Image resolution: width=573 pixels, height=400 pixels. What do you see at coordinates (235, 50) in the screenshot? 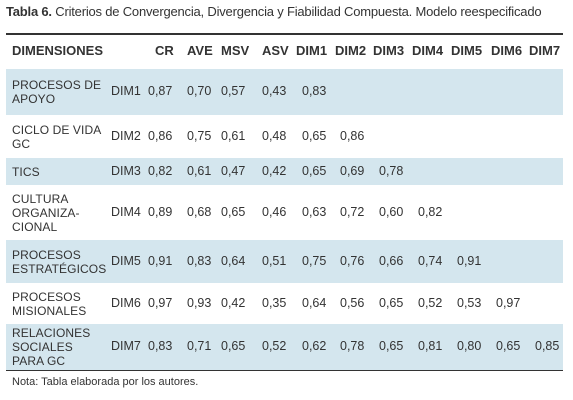
I see `column-header: MSV` at bounding box center [235, 50].